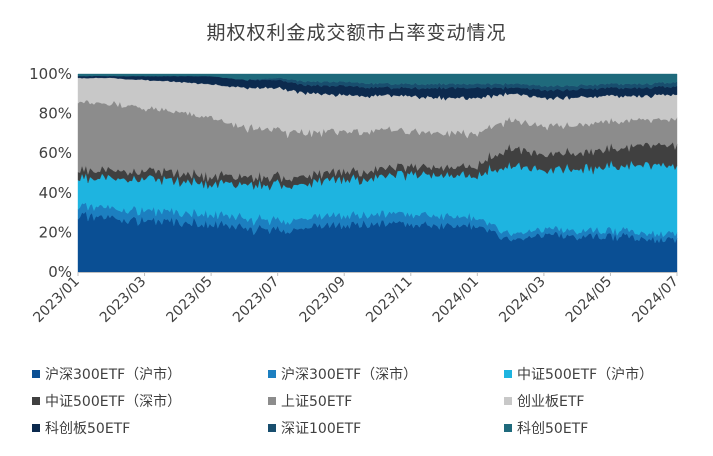  I want to click on x-tick-label: 2023/09, so click(323, 300).